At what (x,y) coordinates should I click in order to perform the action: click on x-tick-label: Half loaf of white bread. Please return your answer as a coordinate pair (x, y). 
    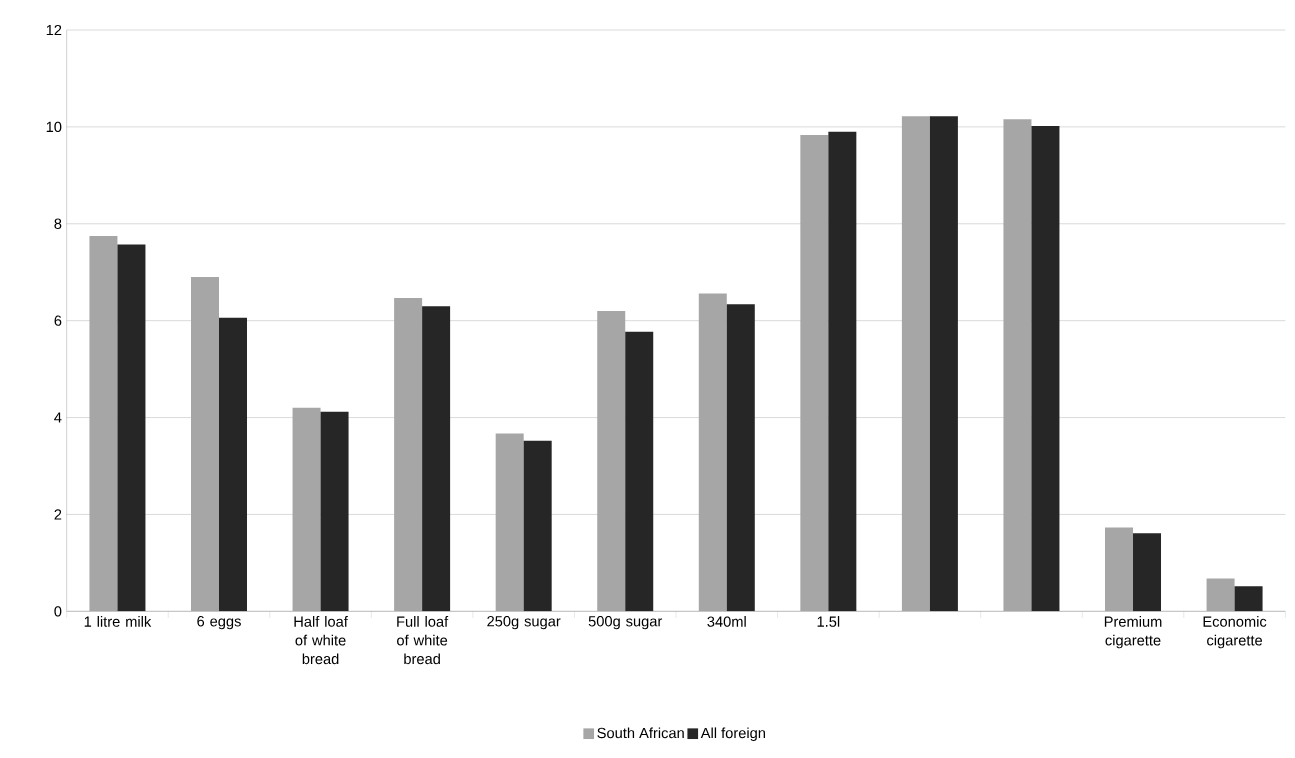
    Looking at the image, I should click on (321, 640).